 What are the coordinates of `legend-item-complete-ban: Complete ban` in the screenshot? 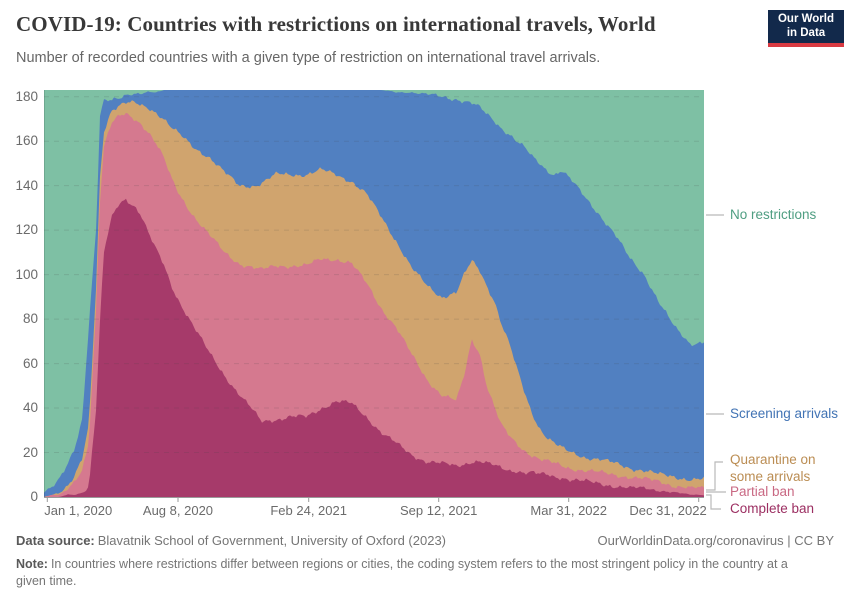 It's located at (772, 508).